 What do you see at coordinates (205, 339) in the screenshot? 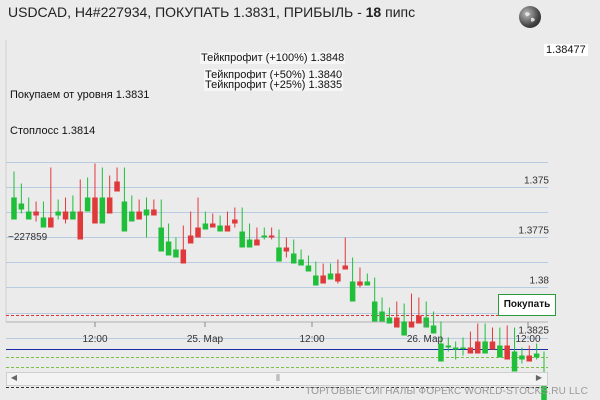
I see `x-tick-label: 25. Мар` at bounding box center [205, 339].